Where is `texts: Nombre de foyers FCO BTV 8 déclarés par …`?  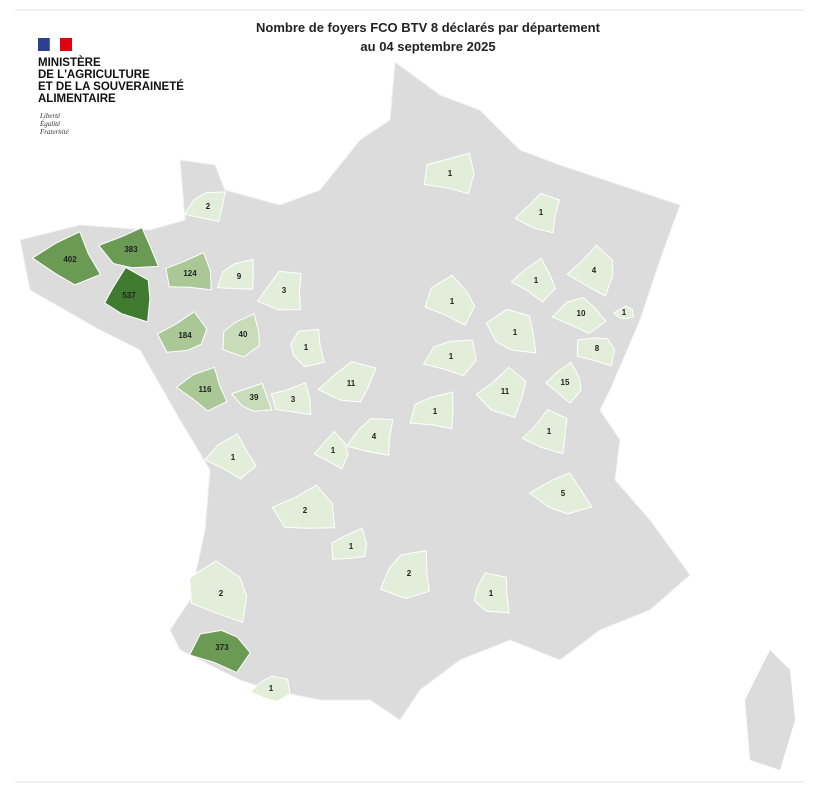
texts: Nombre de foyers FCO BTV 8 déclarés par … is located at coordinates (319, 78).